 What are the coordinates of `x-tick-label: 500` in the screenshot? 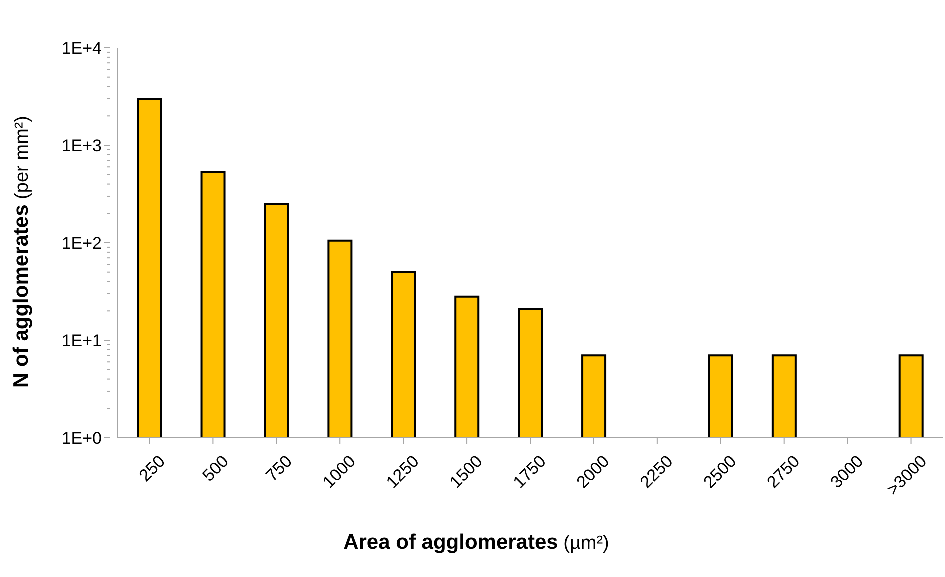 It's located at (216, 469).